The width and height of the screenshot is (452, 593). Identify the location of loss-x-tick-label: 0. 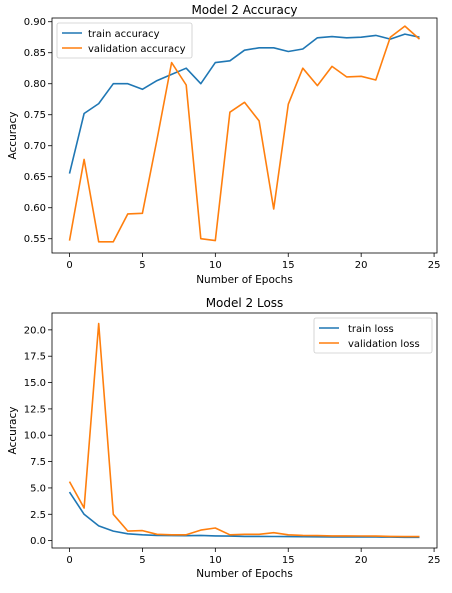
(69, 560).